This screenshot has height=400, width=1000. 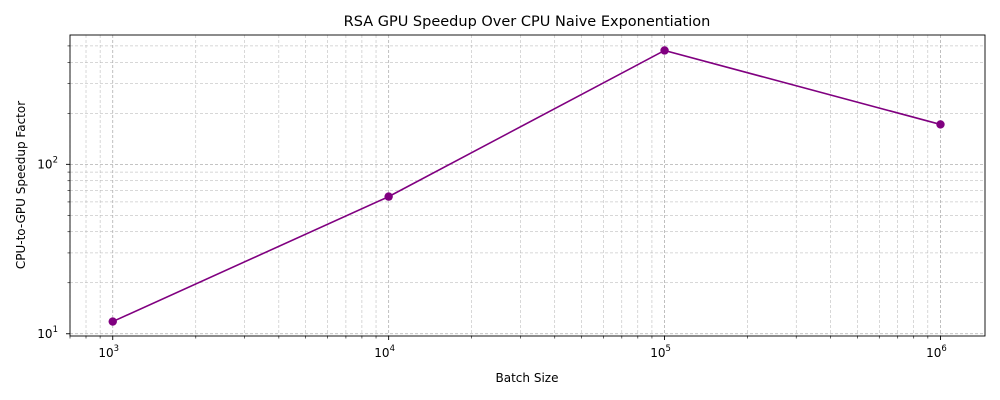 What do you see at coordinates (21, 185) in the screenshot?
I see `y-axis-label: CPU-to-GPU Speedup Factor` at bounding box center [21, 185].